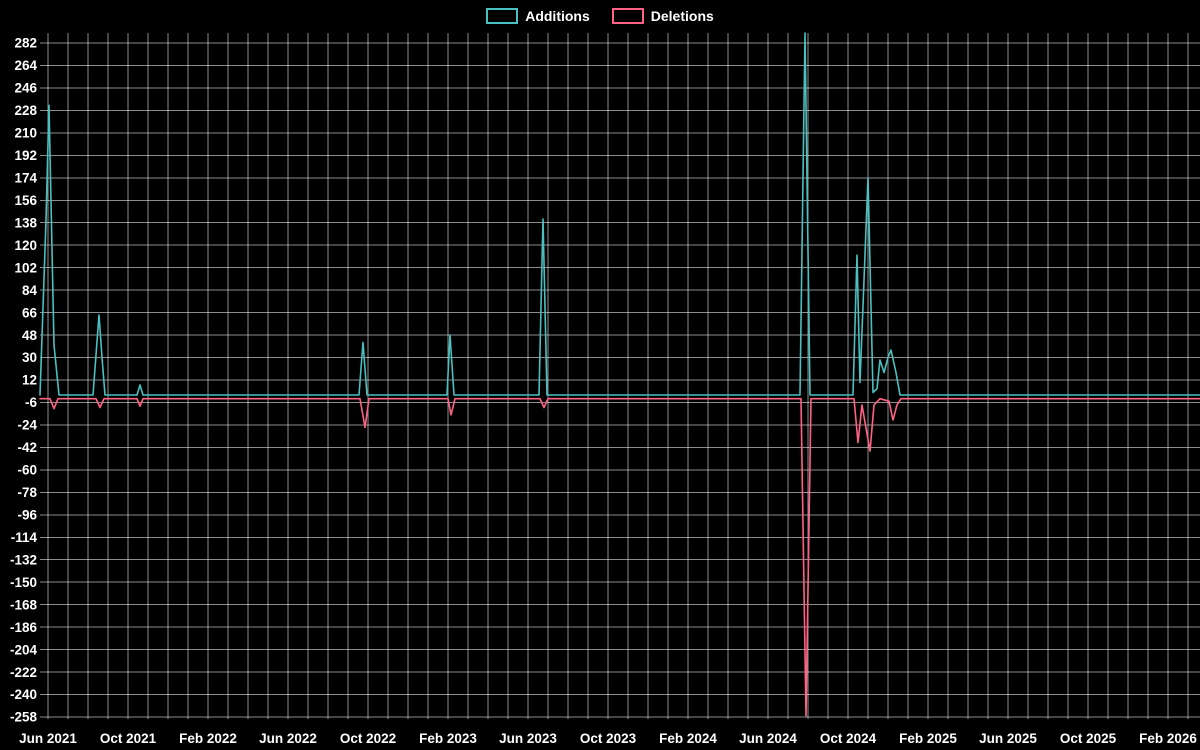  Describe the element at coordinates (23, 694) in the screenshot. I see `y-tick-label: -240` at that location.